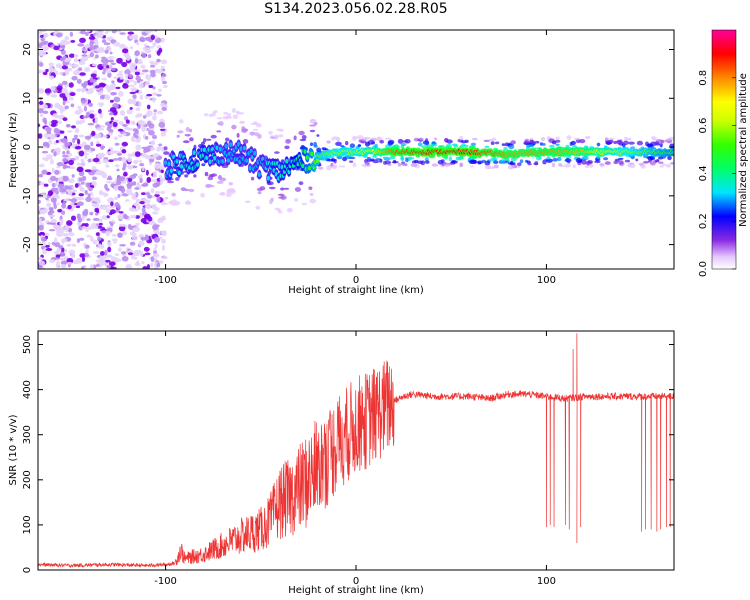 This screenshot has height=600, width=750. Describe the element at coordinates (165, 581) in the screenshot. I see `snr-x-tick-label: -100` at that location.